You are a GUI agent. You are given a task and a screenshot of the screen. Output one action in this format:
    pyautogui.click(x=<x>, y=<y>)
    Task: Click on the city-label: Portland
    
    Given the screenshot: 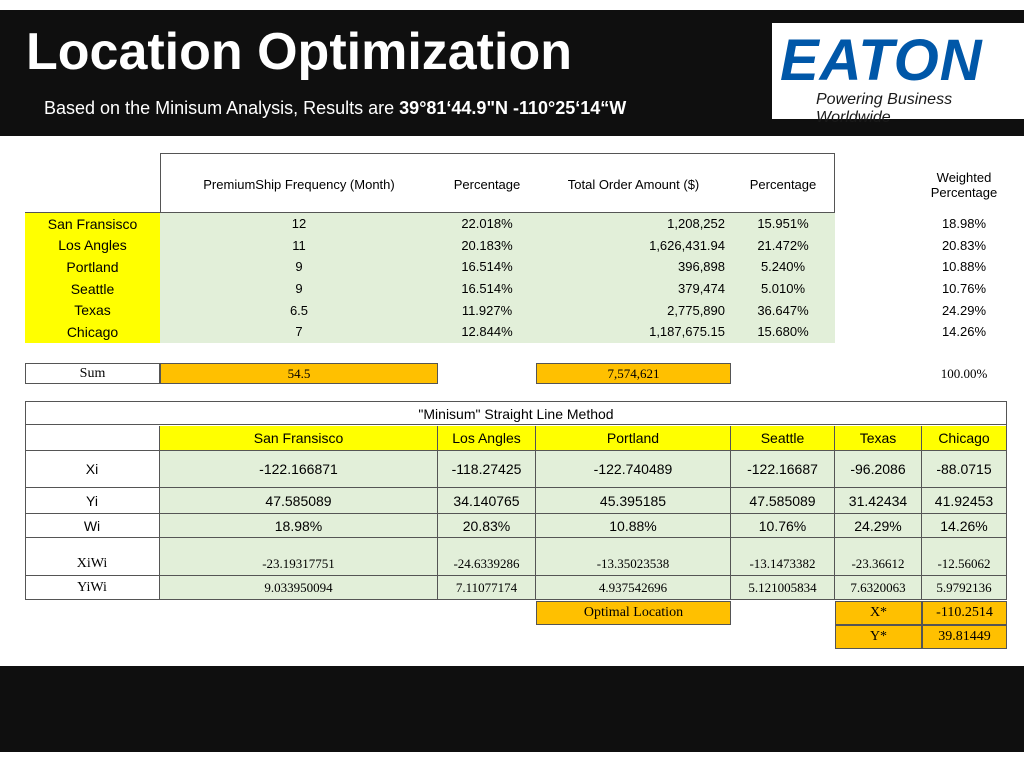 What is the action you would take?
    pyautogui.click(x=92, y=267)
    